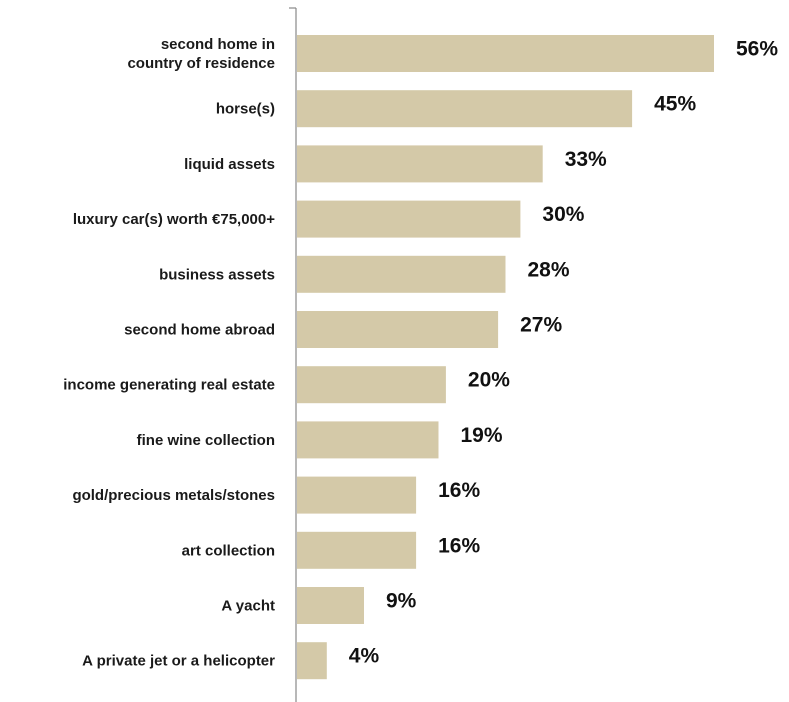 This screenshot has width=789, height=702. I want to click on category-label: gold/precious metals/stones, so click(173, 495).